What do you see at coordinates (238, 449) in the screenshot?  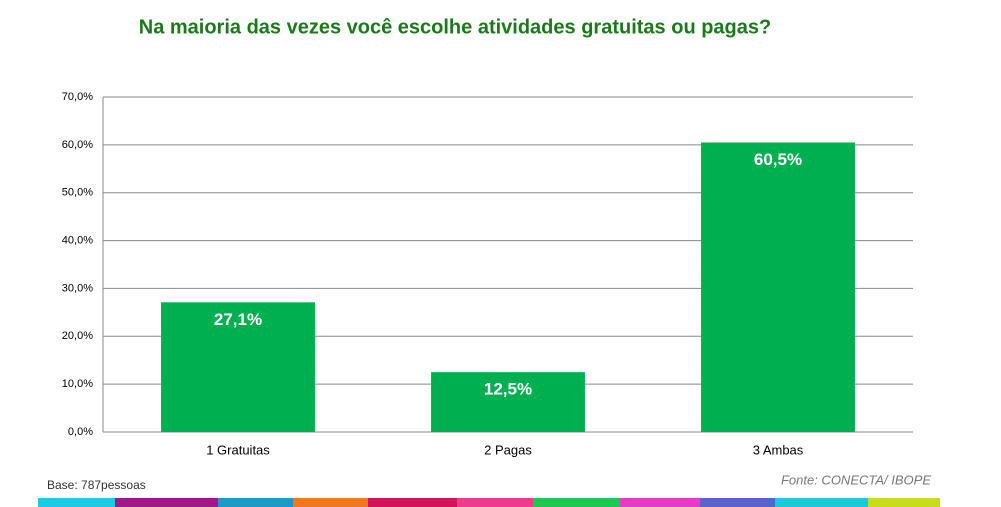 I see `x-tick-label: 1 Gratuitas` at bounding box center [238, 449].